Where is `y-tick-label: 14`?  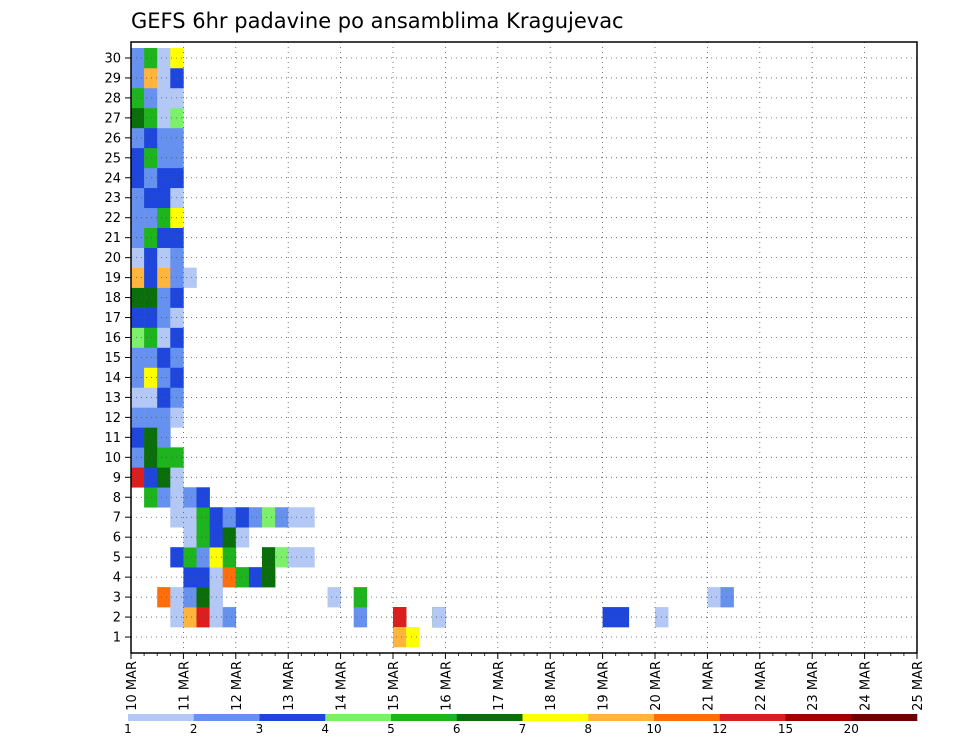
y-tick-label: 14 is located at coordinates (112, 378).